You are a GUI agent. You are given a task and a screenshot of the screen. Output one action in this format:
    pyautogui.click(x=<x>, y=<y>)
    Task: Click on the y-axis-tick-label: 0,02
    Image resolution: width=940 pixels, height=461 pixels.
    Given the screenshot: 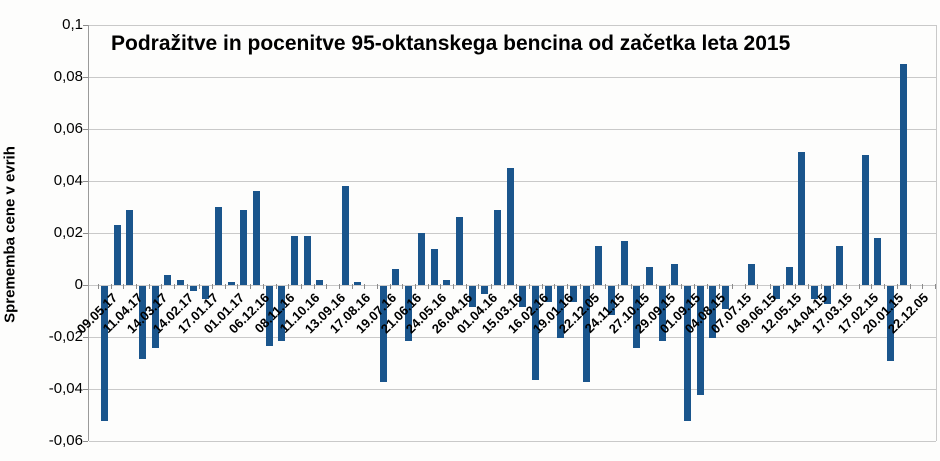 What is the action you would take?
    pyautogui.click(x=68, y=232)
    